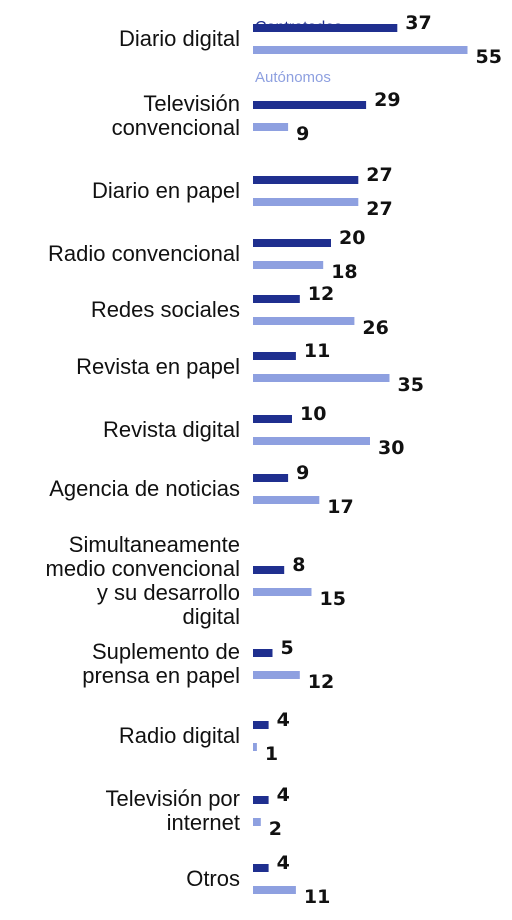 The width and height of the screenshot is (512, 920). What do you see at coordinates (166, 651) in the screenshot?
I see `category-label: Suplemento de` at bounding box center [166, 651].